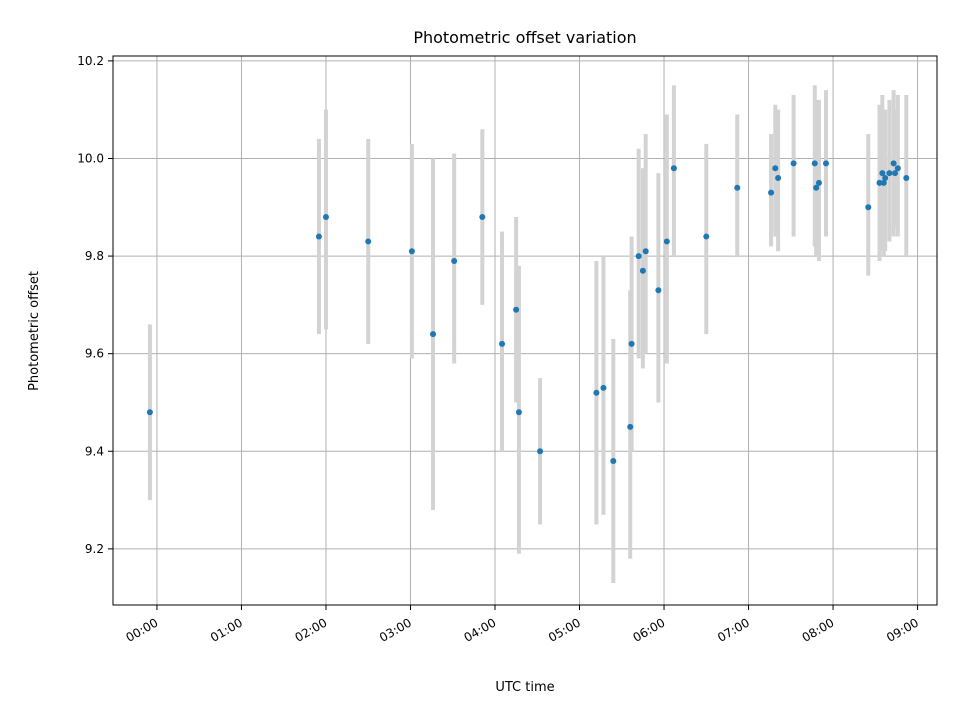 The width and height of the screenshot is (960, 720). What do you see at coordinates (90, 158) in the screenshot?
I see `y-tick-label: 10.0` at bounding box center [90, 158].